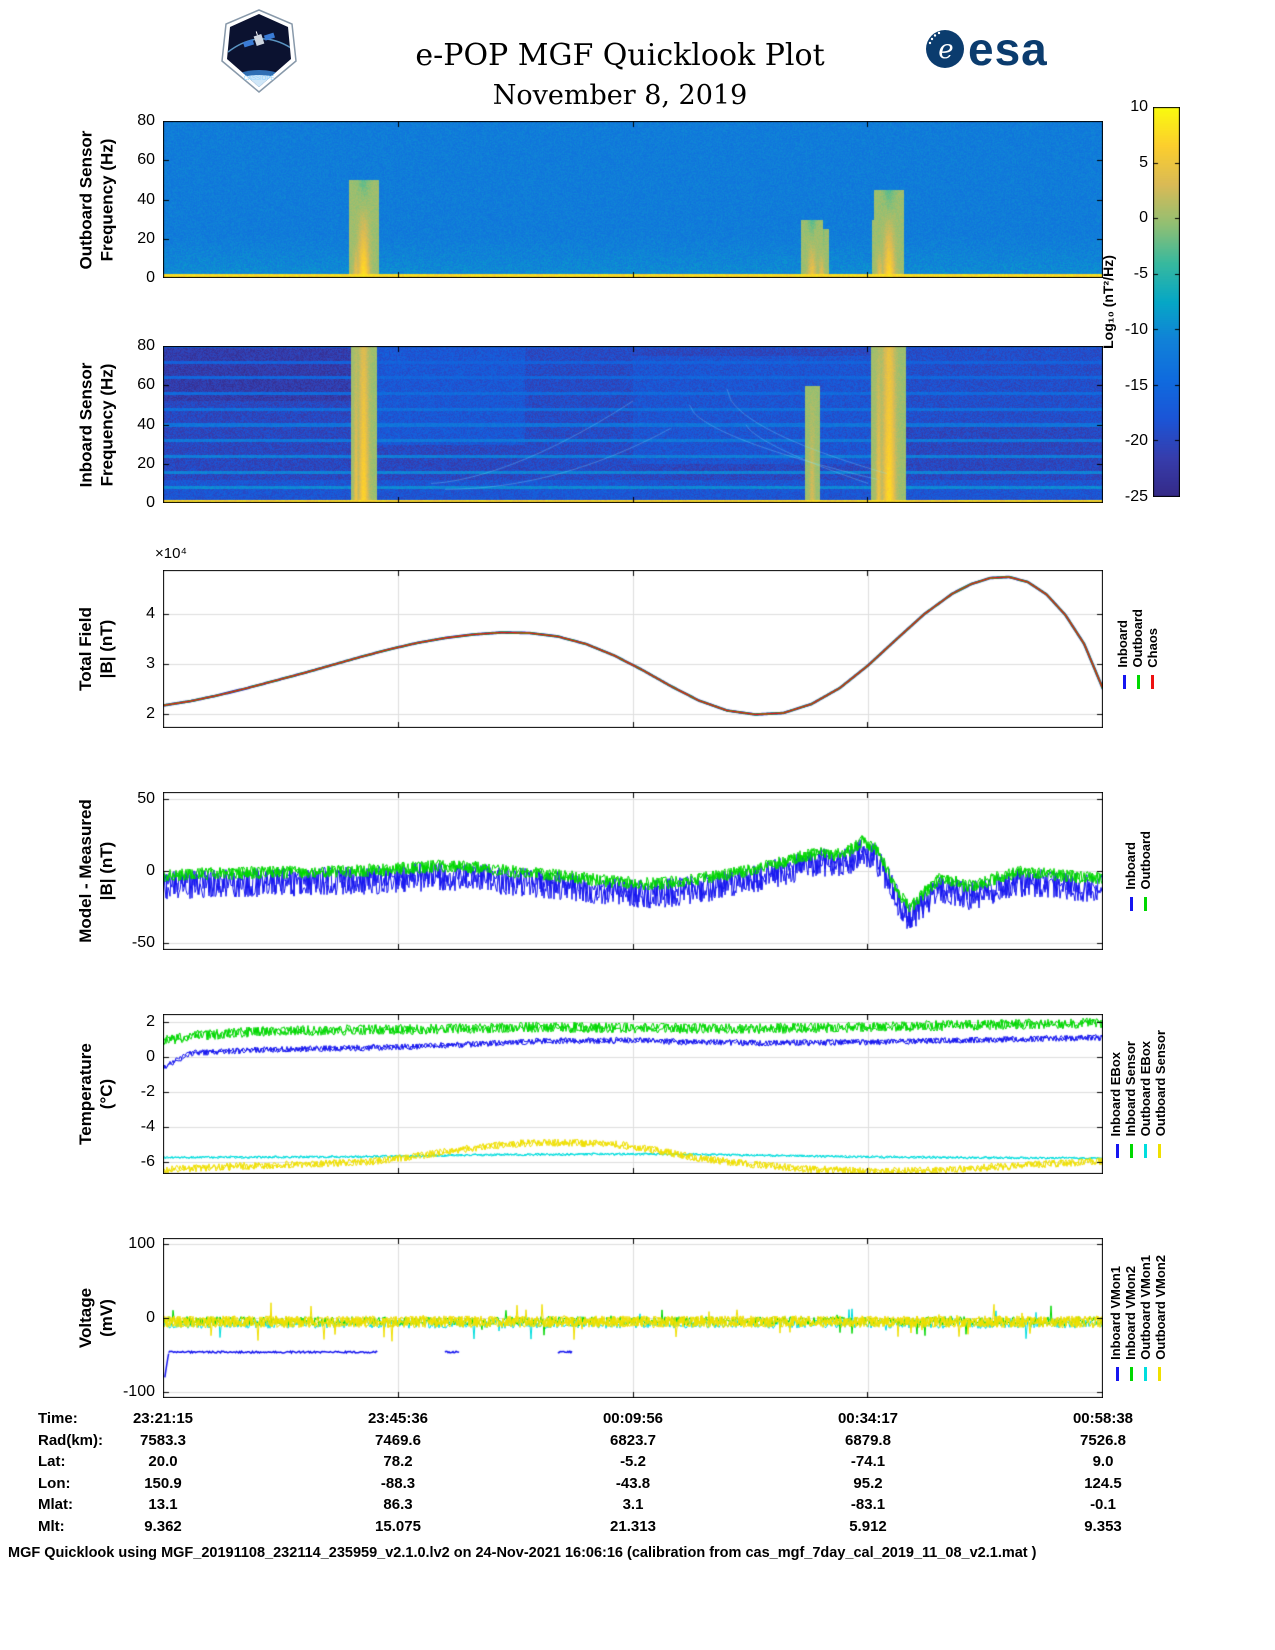 Image resolution: width=1275 pixels, height=1650 pixels. What do you see at coordinates (633, 649) in the screenshot?
I see `total-field-plot-canvas` at bounding box center [633, 649].